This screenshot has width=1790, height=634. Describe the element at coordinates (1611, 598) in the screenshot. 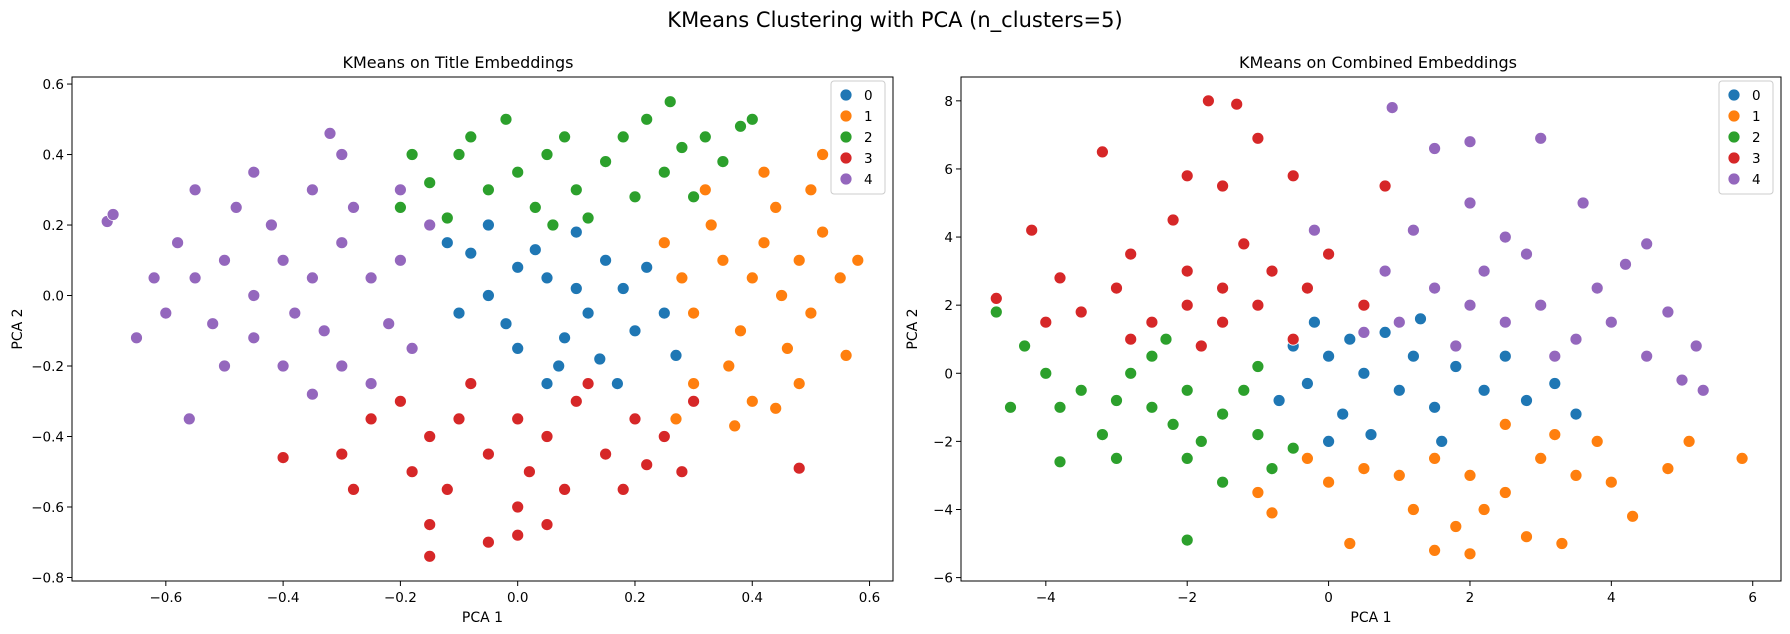

I see `x-tick-label: 4` at that location.